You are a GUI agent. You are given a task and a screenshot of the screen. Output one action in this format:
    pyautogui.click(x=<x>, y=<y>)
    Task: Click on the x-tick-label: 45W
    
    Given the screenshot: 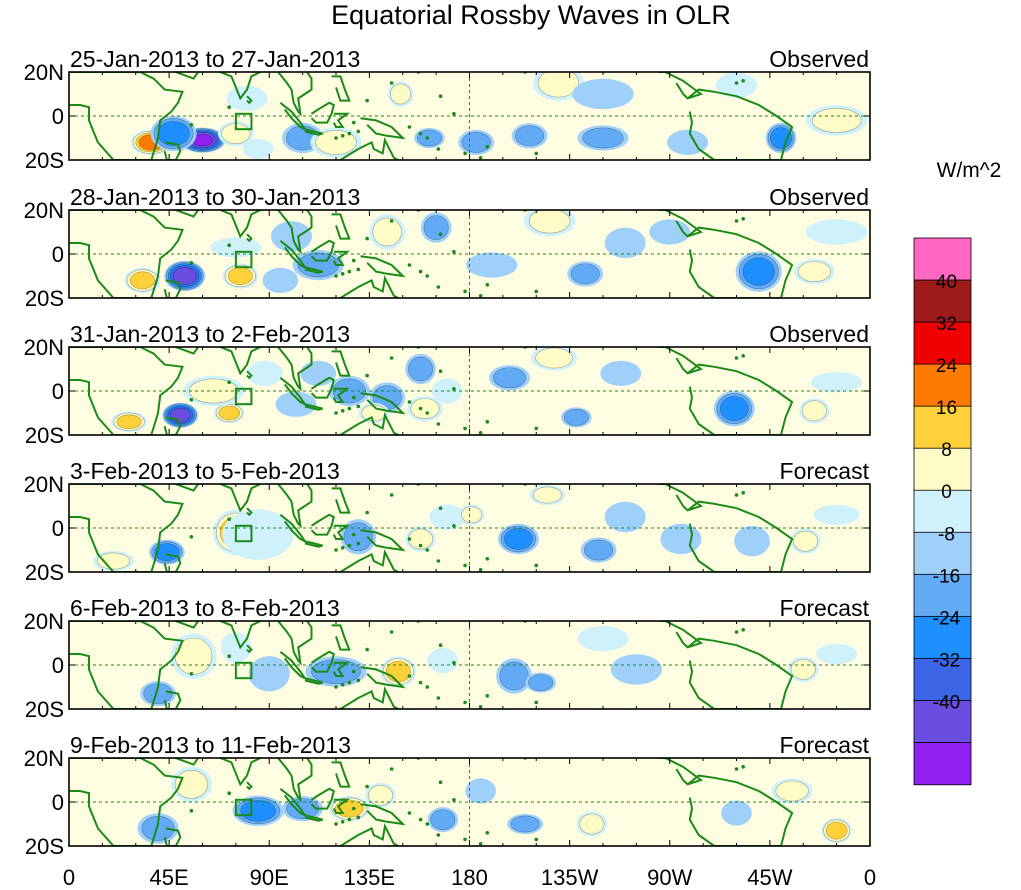 What is the action you would take?
    pyautogui.click(x=769, y=877)
    